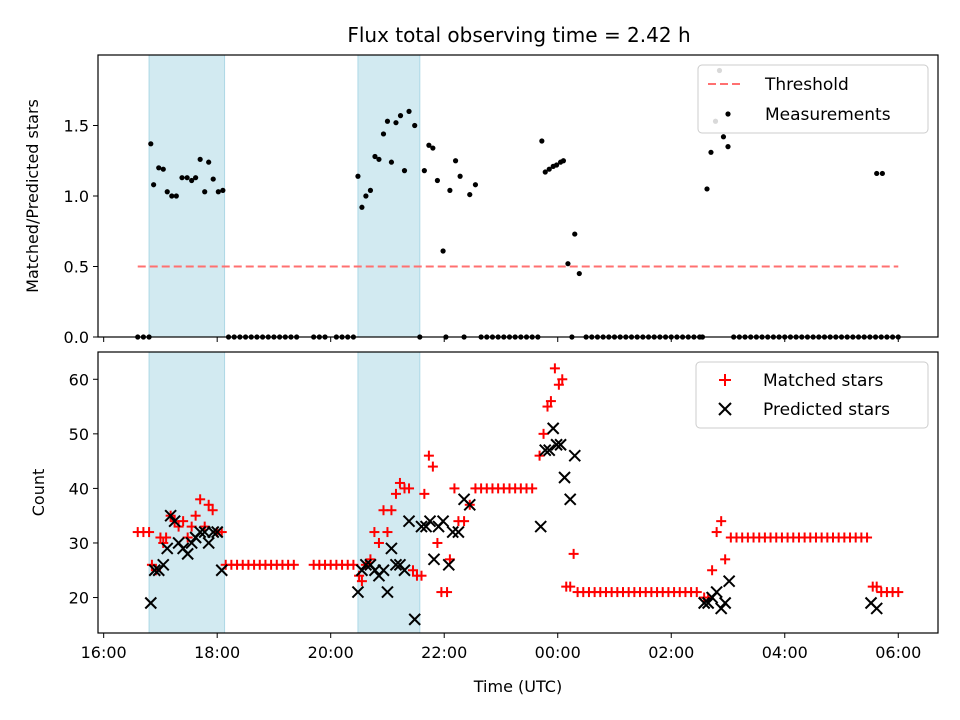 This screenshot has height=720, width=960. I want to click on y-tick-label: 1.0, so click(76, 196).